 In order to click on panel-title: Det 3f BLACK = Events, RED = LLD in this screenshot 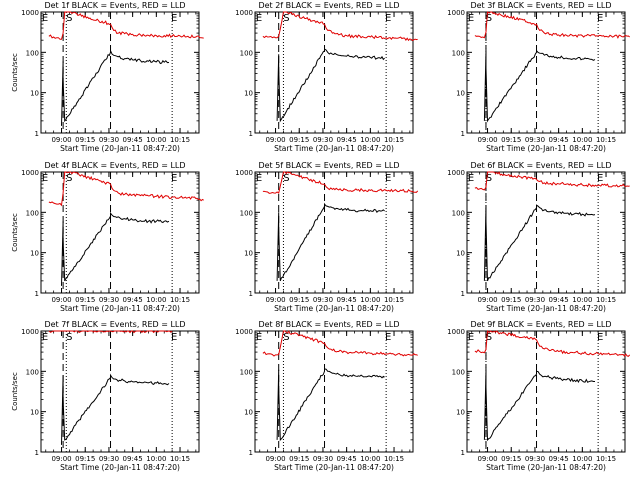, I will do `click(540, 5)`.